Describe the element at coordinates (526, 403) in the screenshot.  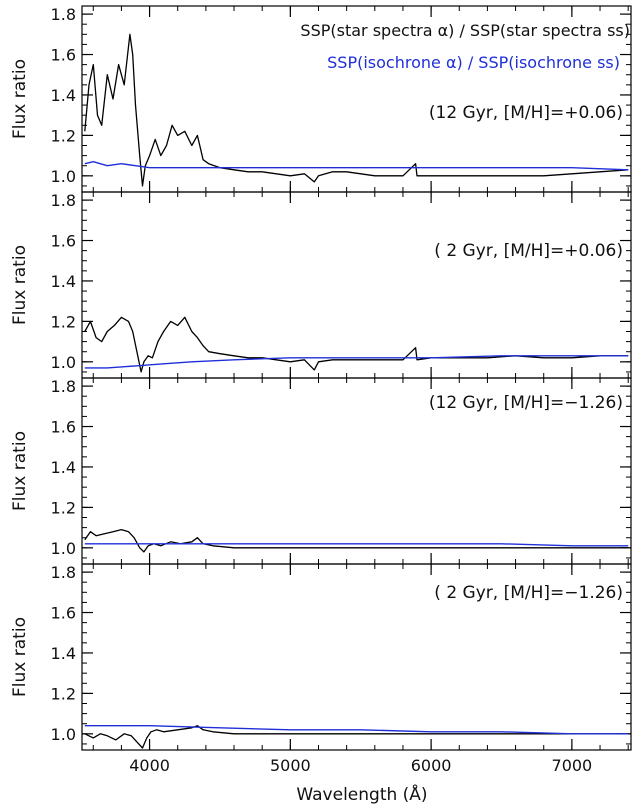
I see `panel-label: (12 Gyr, [M/H]=−1.26)` at that location.